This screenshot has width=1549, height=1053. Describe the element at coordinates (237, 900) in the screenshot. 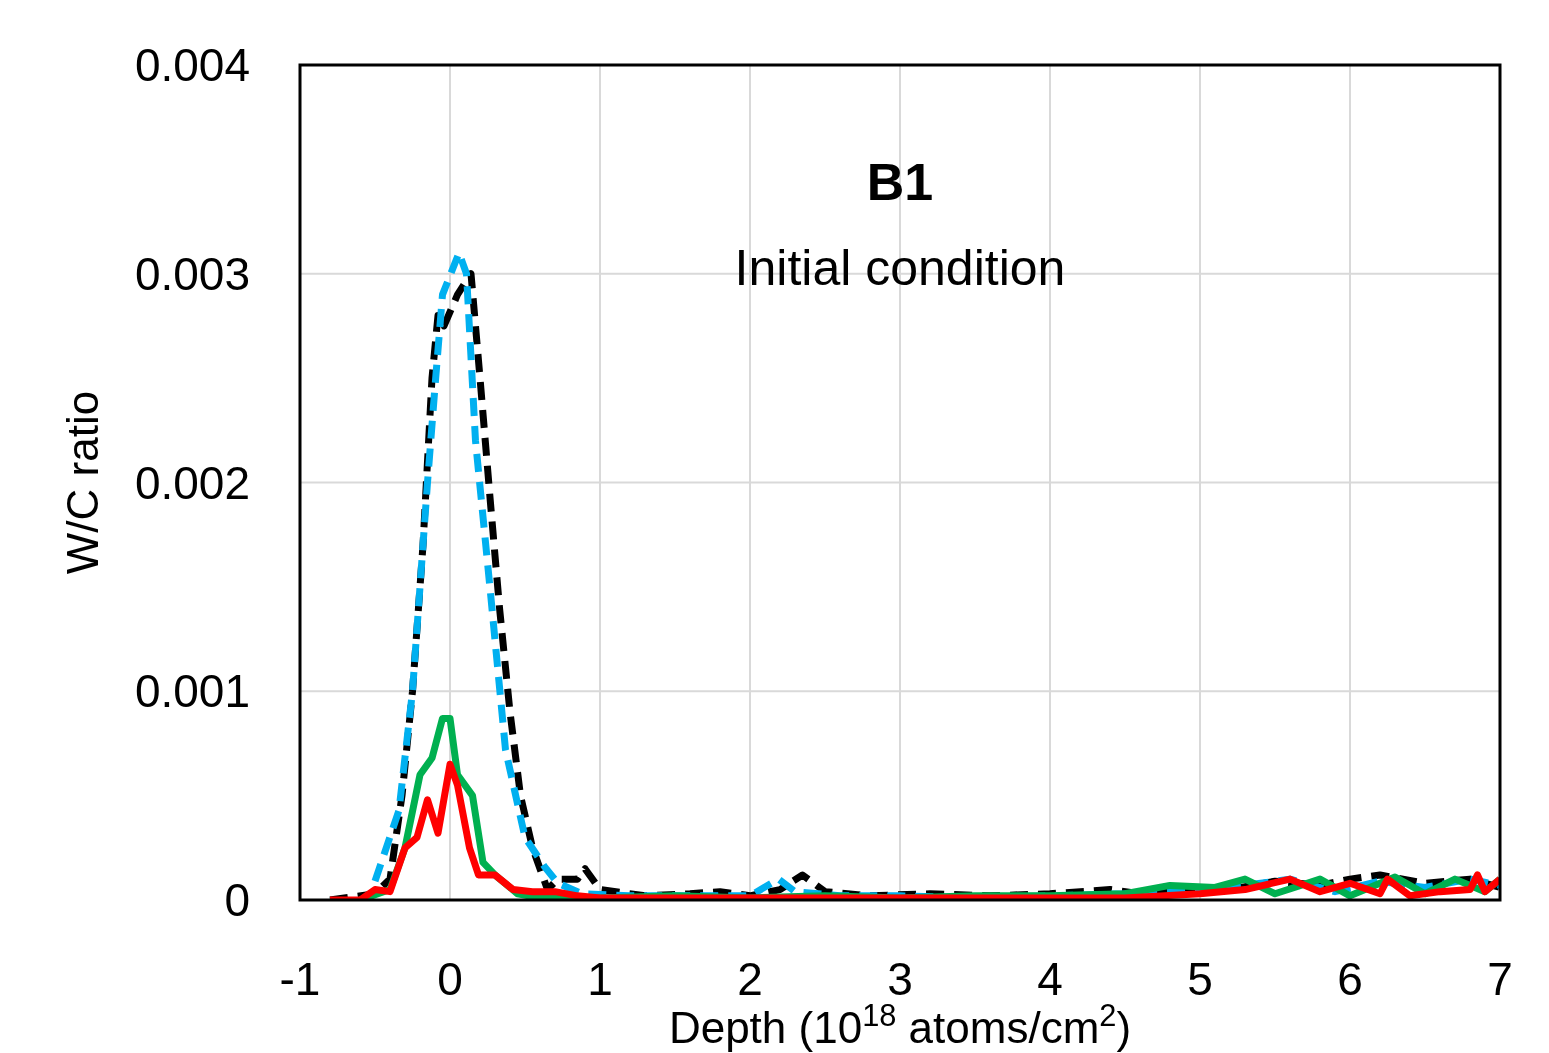

I see `y-tick-label: 0` at that location.